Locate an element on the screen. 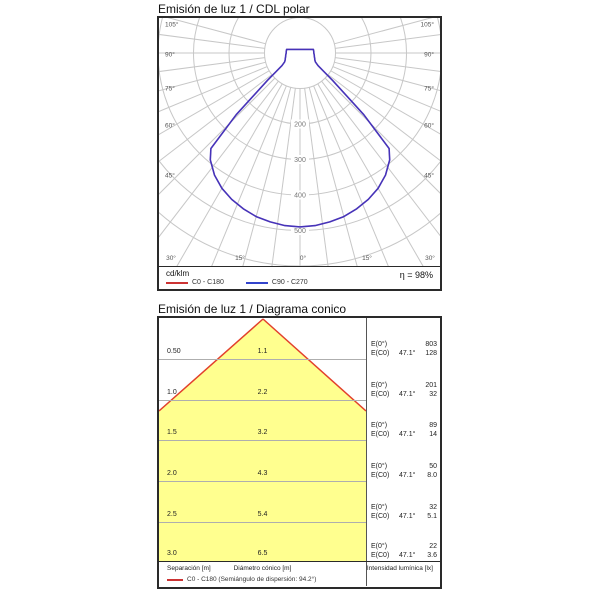  efficiency-value: η = 98% is located at coordinates (416, 275).